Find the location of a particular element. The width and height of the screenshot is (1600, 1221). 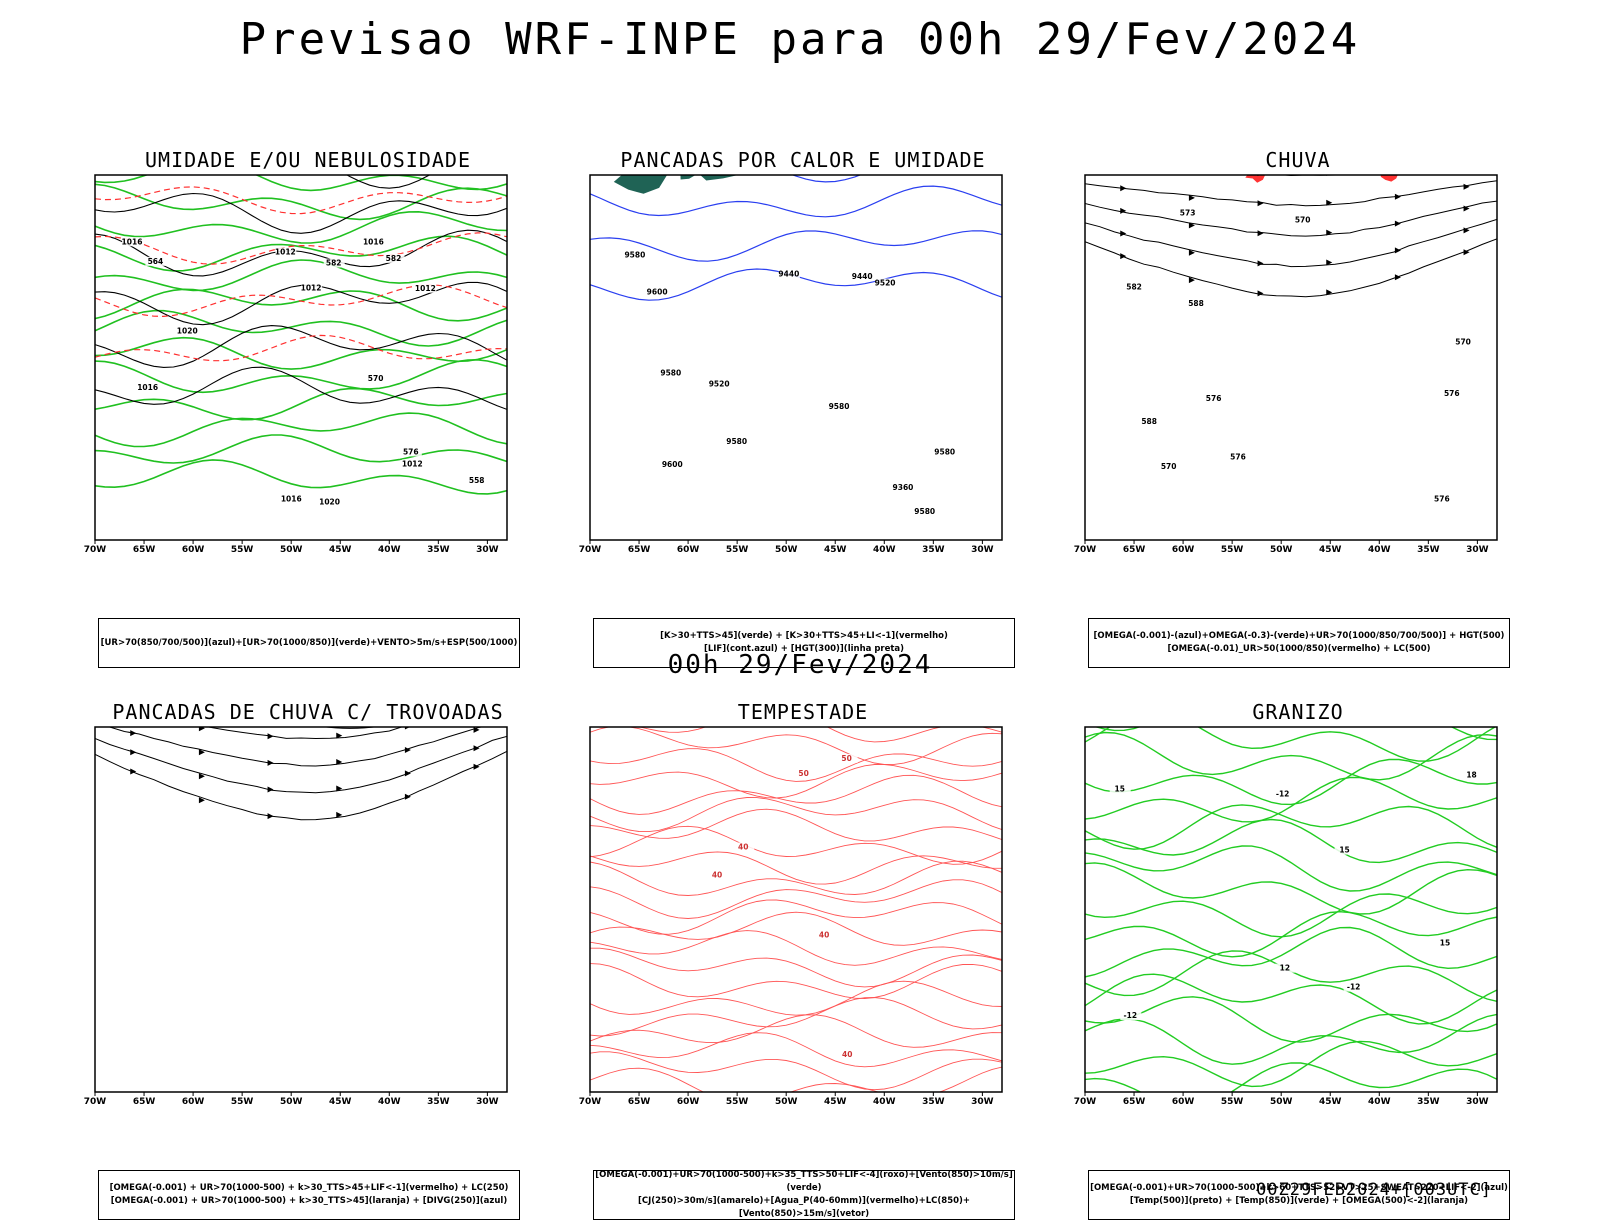

panel-title: PANCADAS POR CALOR E UMIDADE is located at coordinates (803, 160).